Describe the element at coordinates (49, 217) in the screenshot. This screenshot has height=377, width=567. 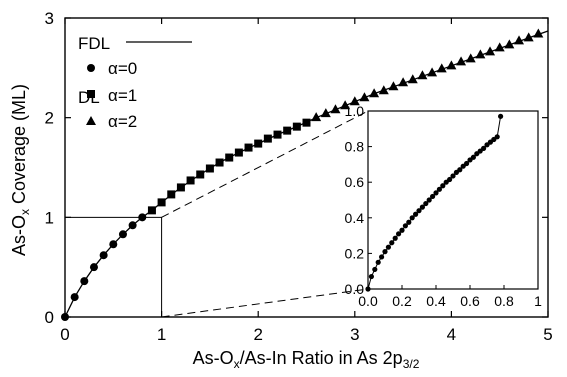
I see `y-tick-label: 1` at that location.